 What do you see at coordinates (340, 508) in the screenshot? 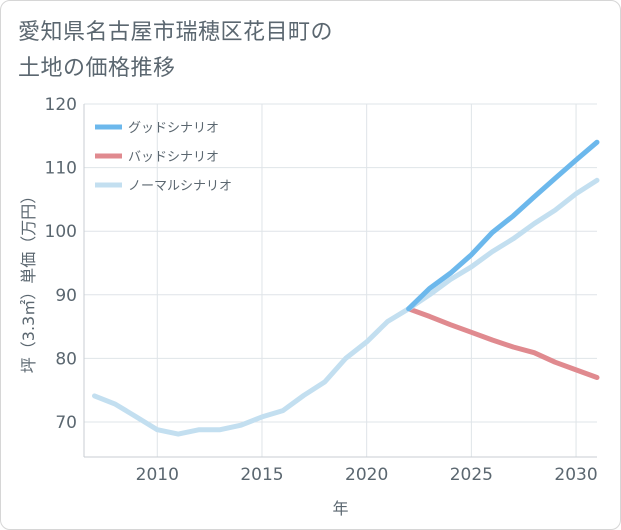
I see `x-axis-label: 年` at bounding box center [340, 508].